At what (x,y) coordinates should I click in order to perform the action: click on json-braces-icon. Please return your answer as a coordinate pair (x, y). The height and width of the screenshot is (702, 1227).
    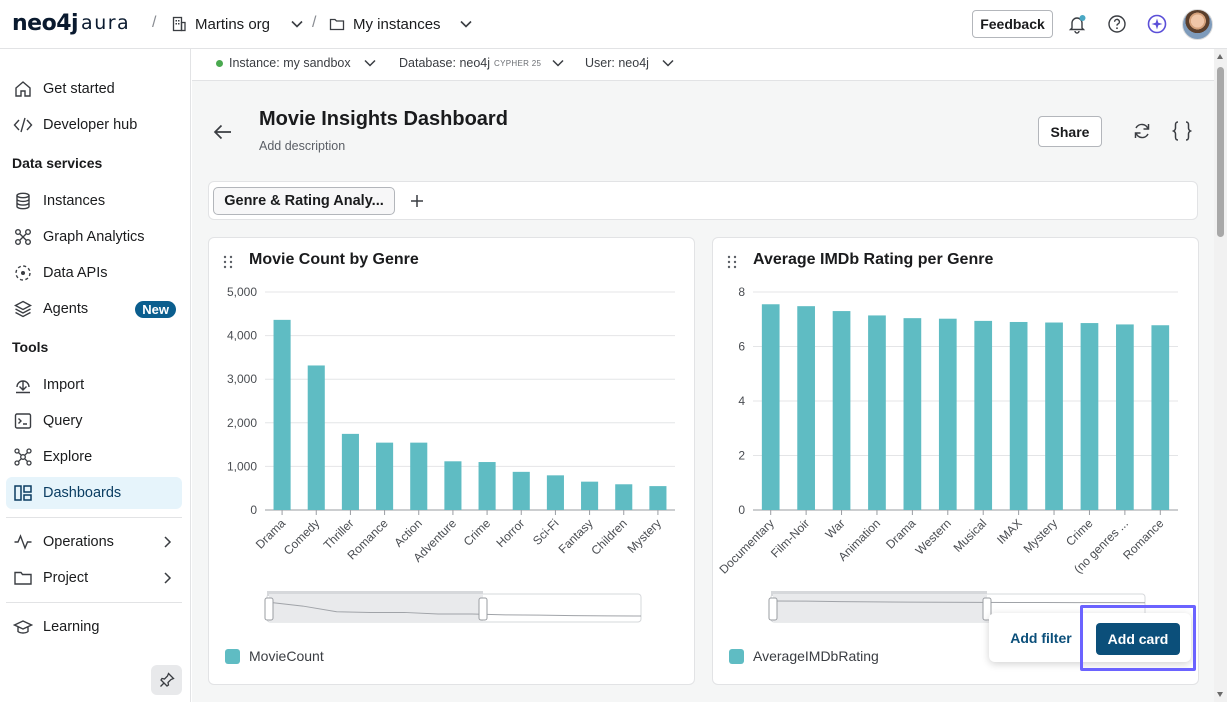
    Looking at the image, I should click on (1182, 131).